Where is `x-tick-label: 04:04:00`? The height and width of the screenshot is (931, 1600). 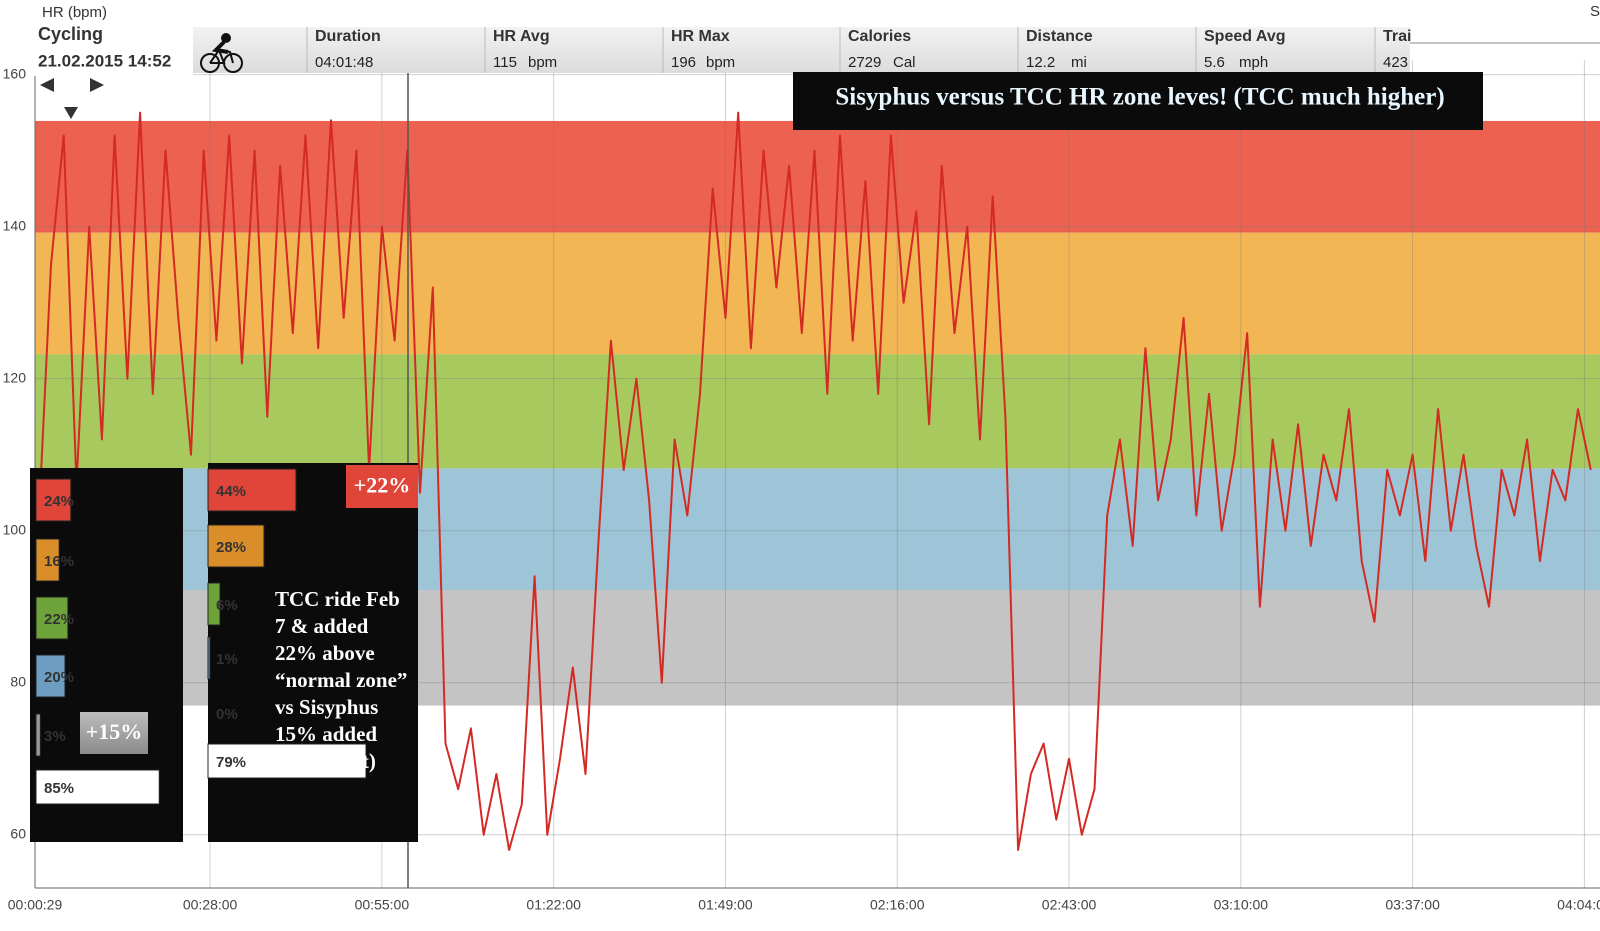 x-tick-label: 04:04:00 is located at coordinates (1578, 905).